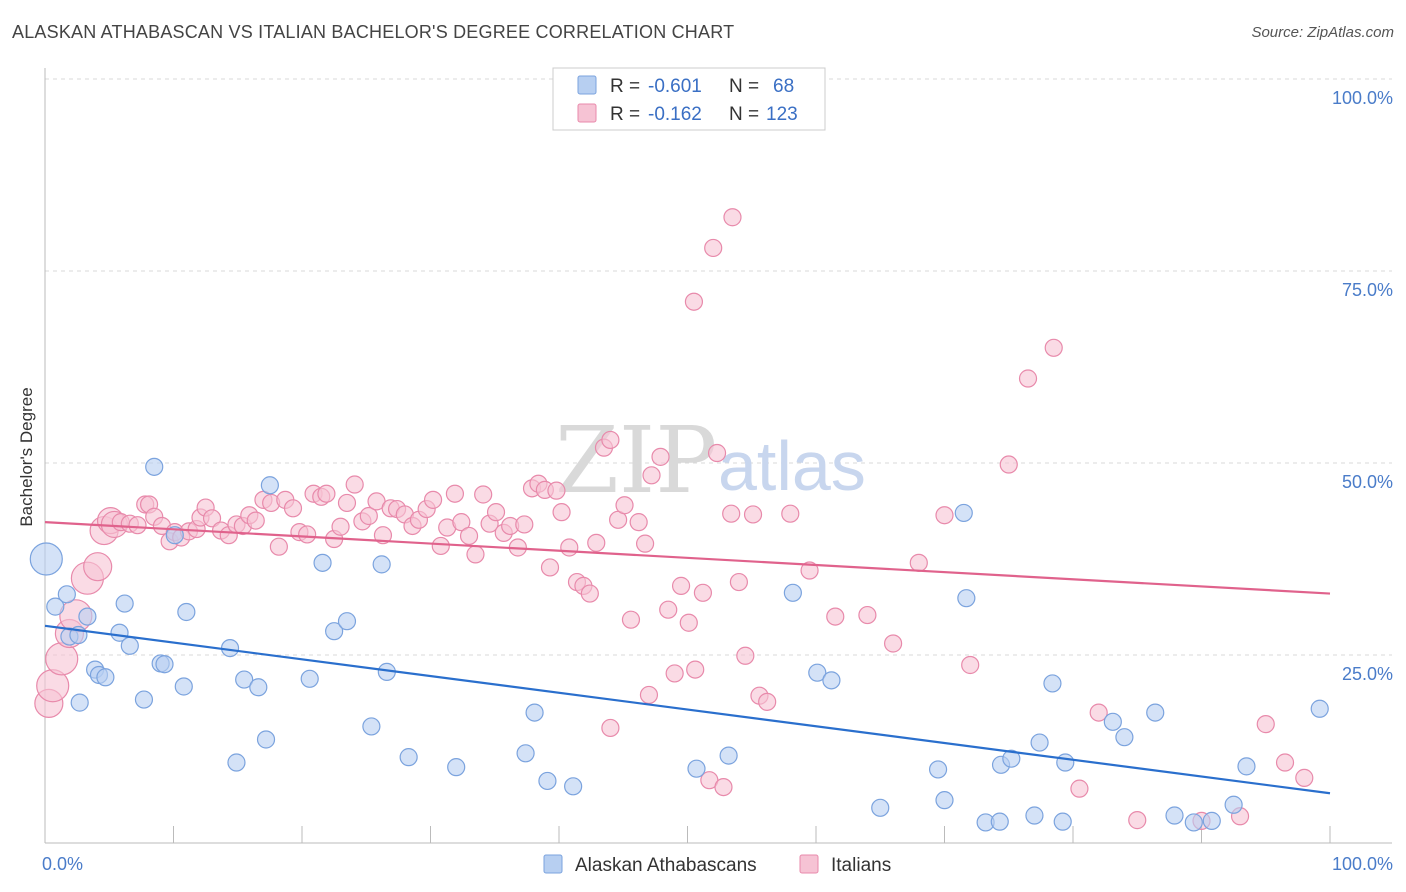  What do you see at coordinates (666, 865) in the screenshot?
I see `bottom-legend-label-alaskan: Alaskan Athabascans` at bounding box center [666, 865].